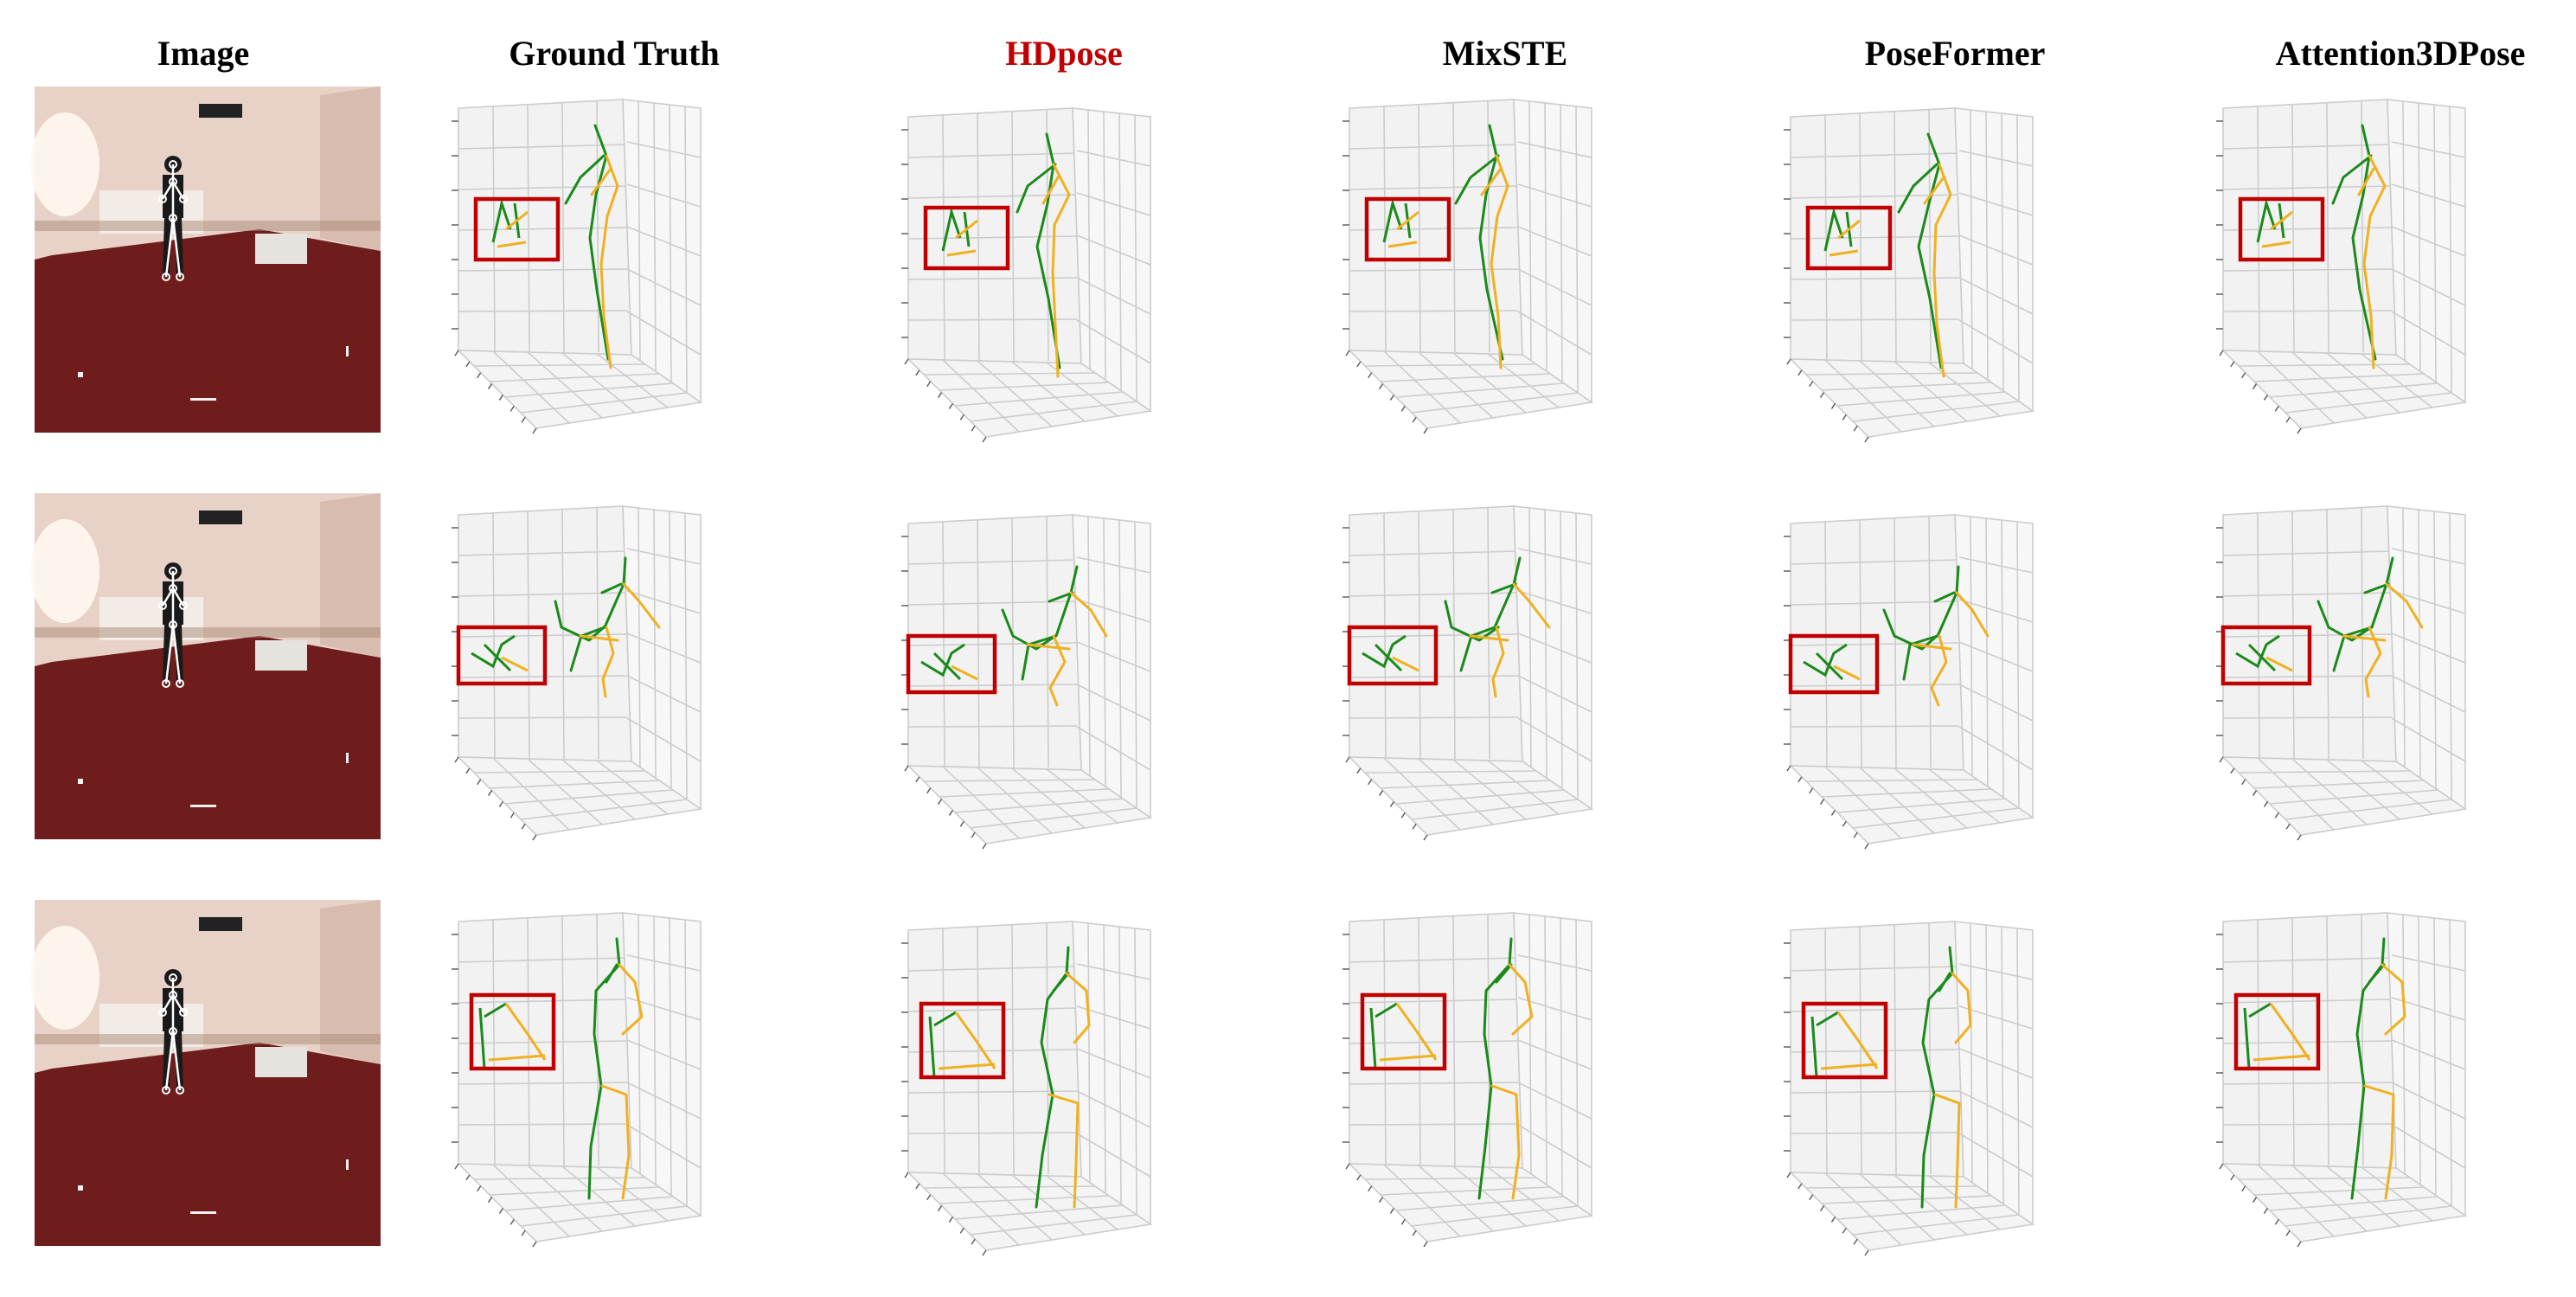  Describe the element at coordinates (1955, 53) in the screenshot. I see `header-poseformer: PoseFormer` at that location.